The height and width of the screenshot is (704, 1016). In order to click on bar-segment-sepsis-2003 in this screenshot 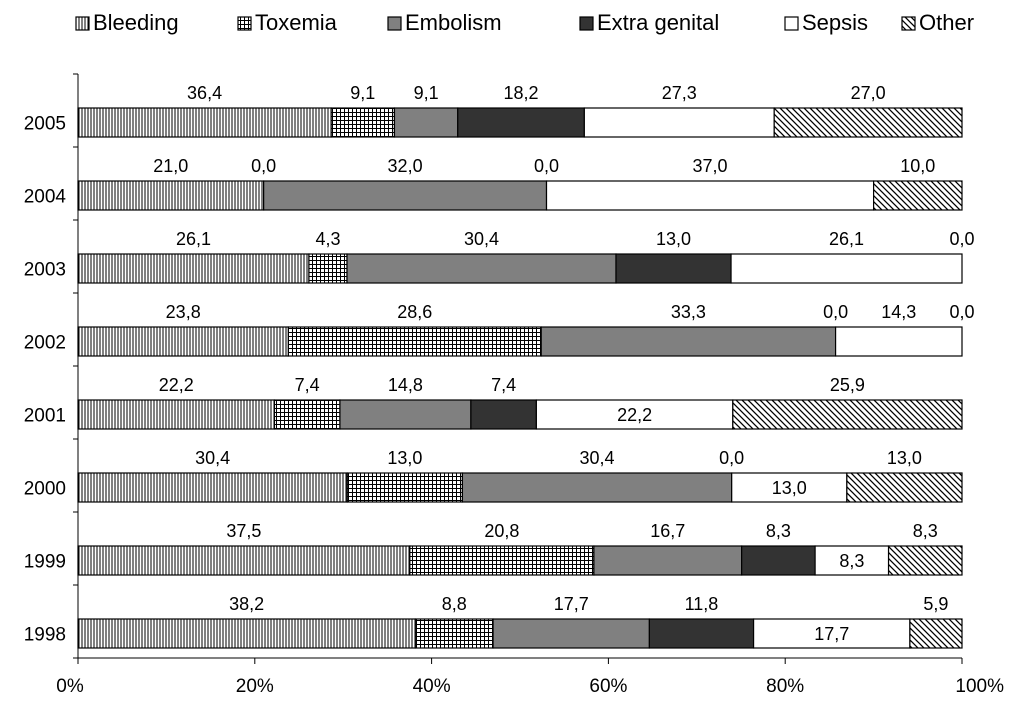, I will do `click(846, 268)`.